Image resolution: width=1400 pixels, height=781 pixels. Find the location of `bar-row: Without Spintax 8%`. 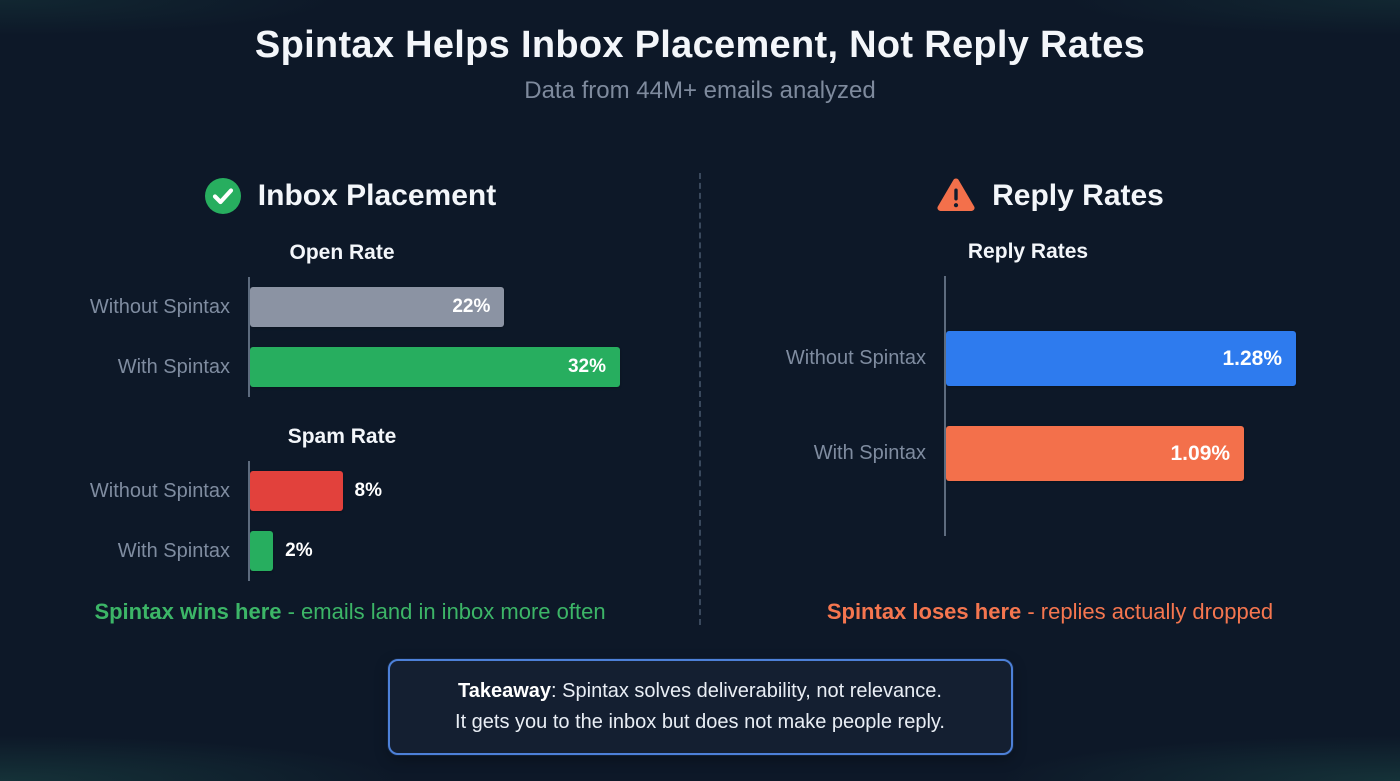

bar-row: Without Spintax 8% is located at coordinates (342, 491).